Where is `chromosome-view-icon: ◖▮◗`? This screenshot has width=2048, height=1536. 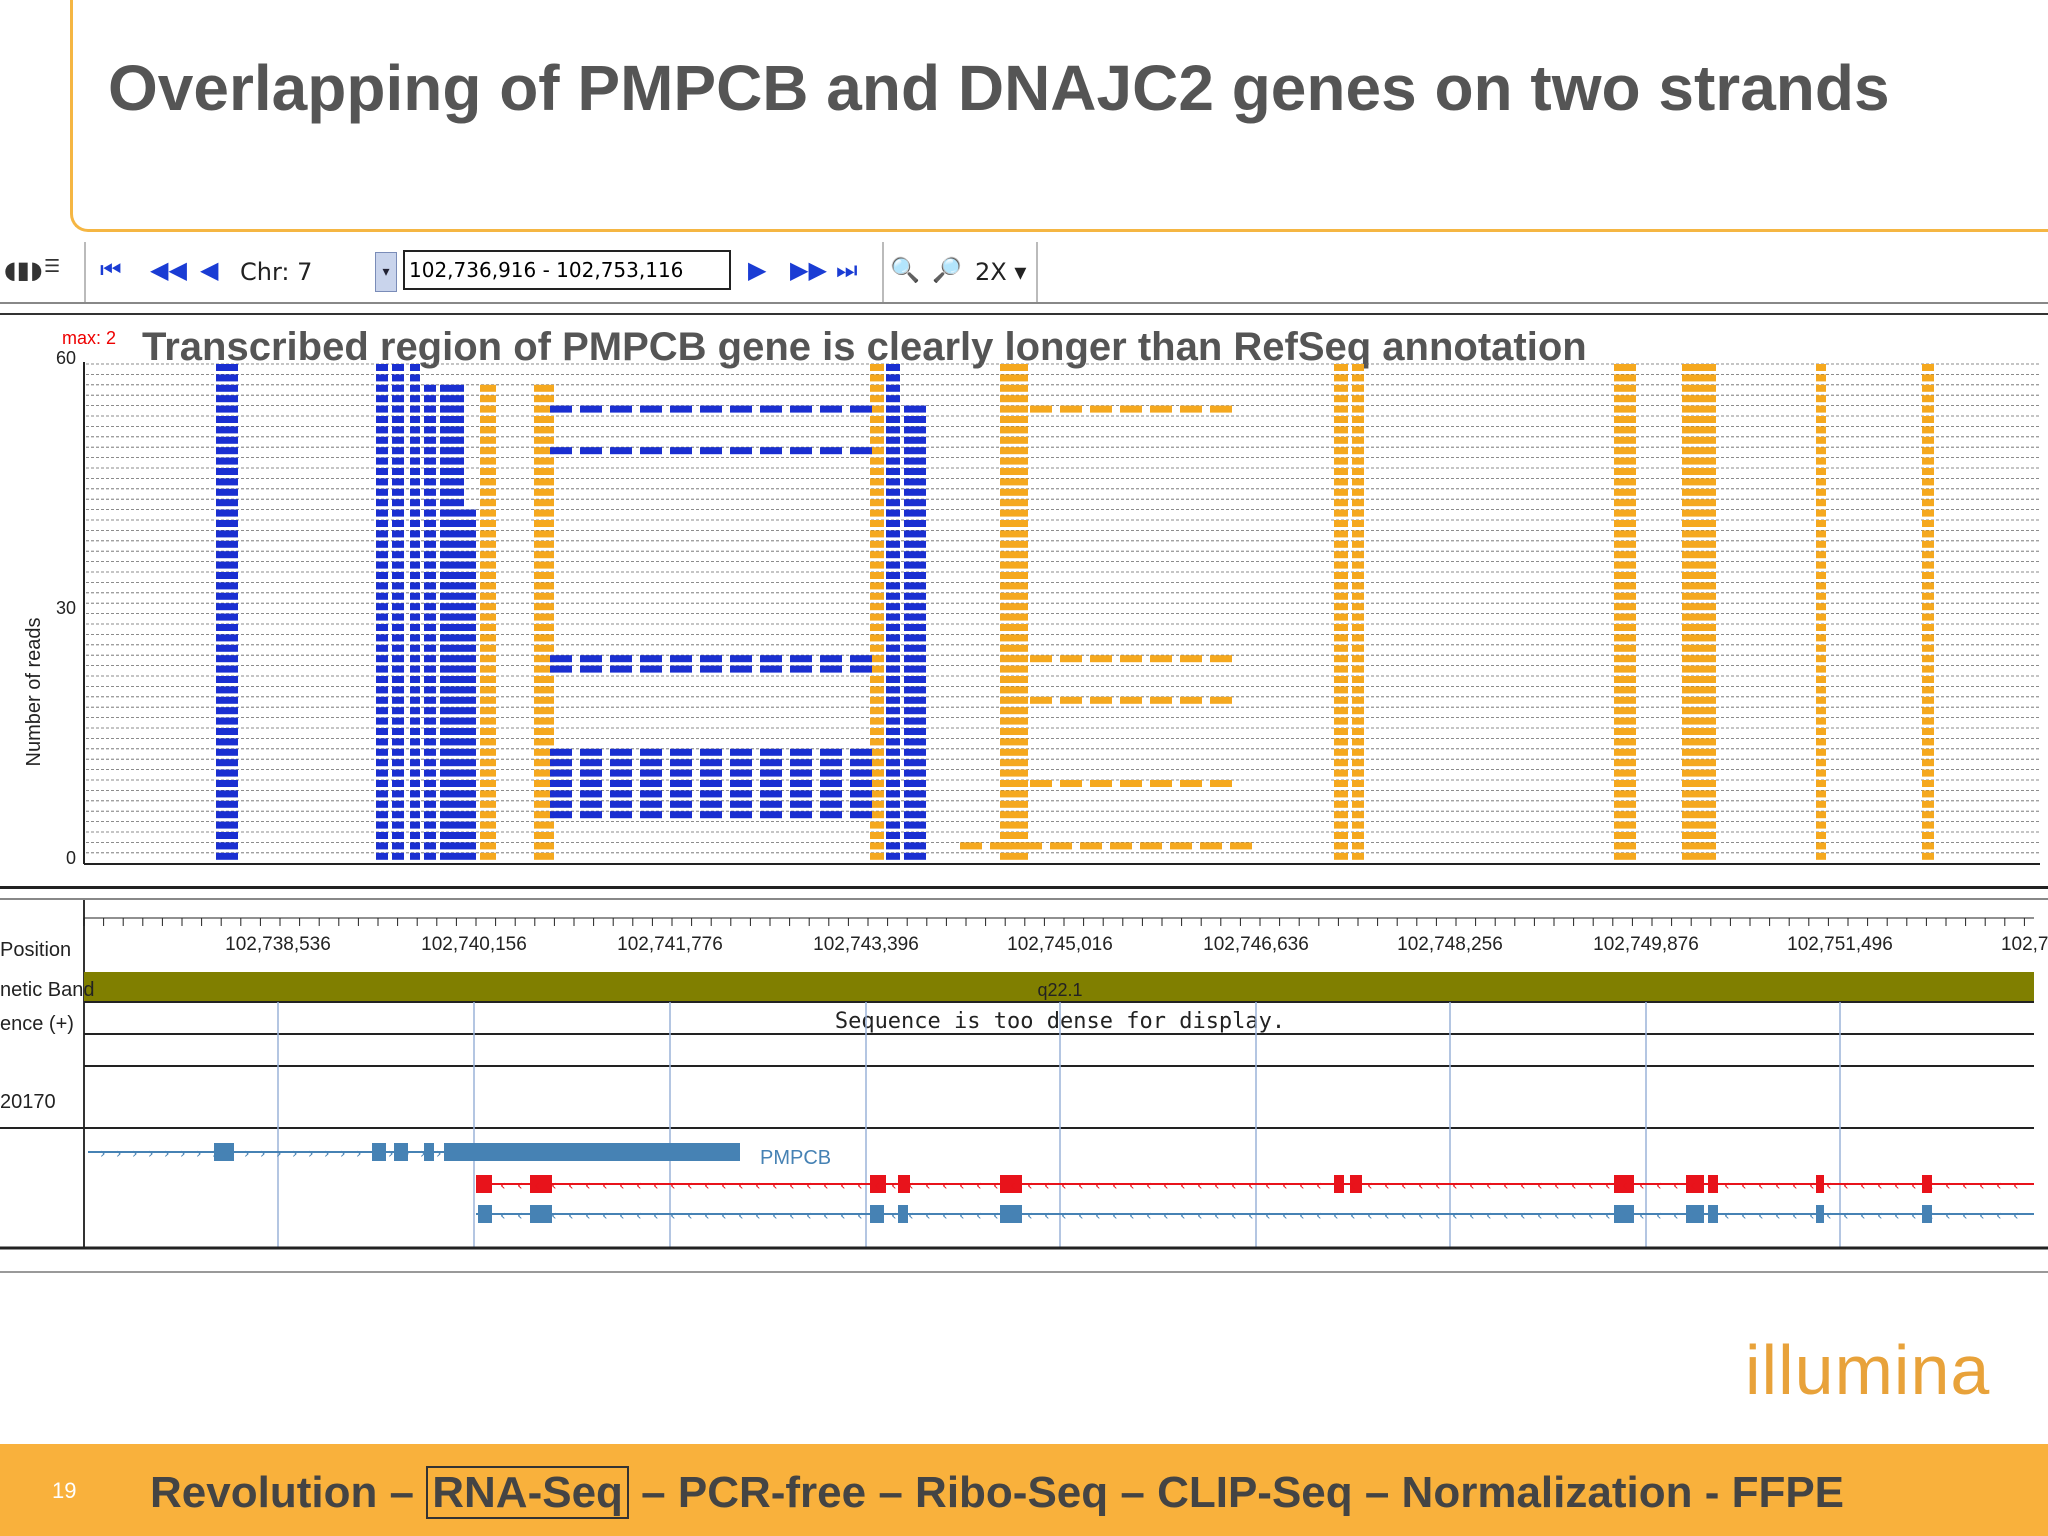 chromosome-view-icon: ◖▮◗ is located at coordinates (23, 270).